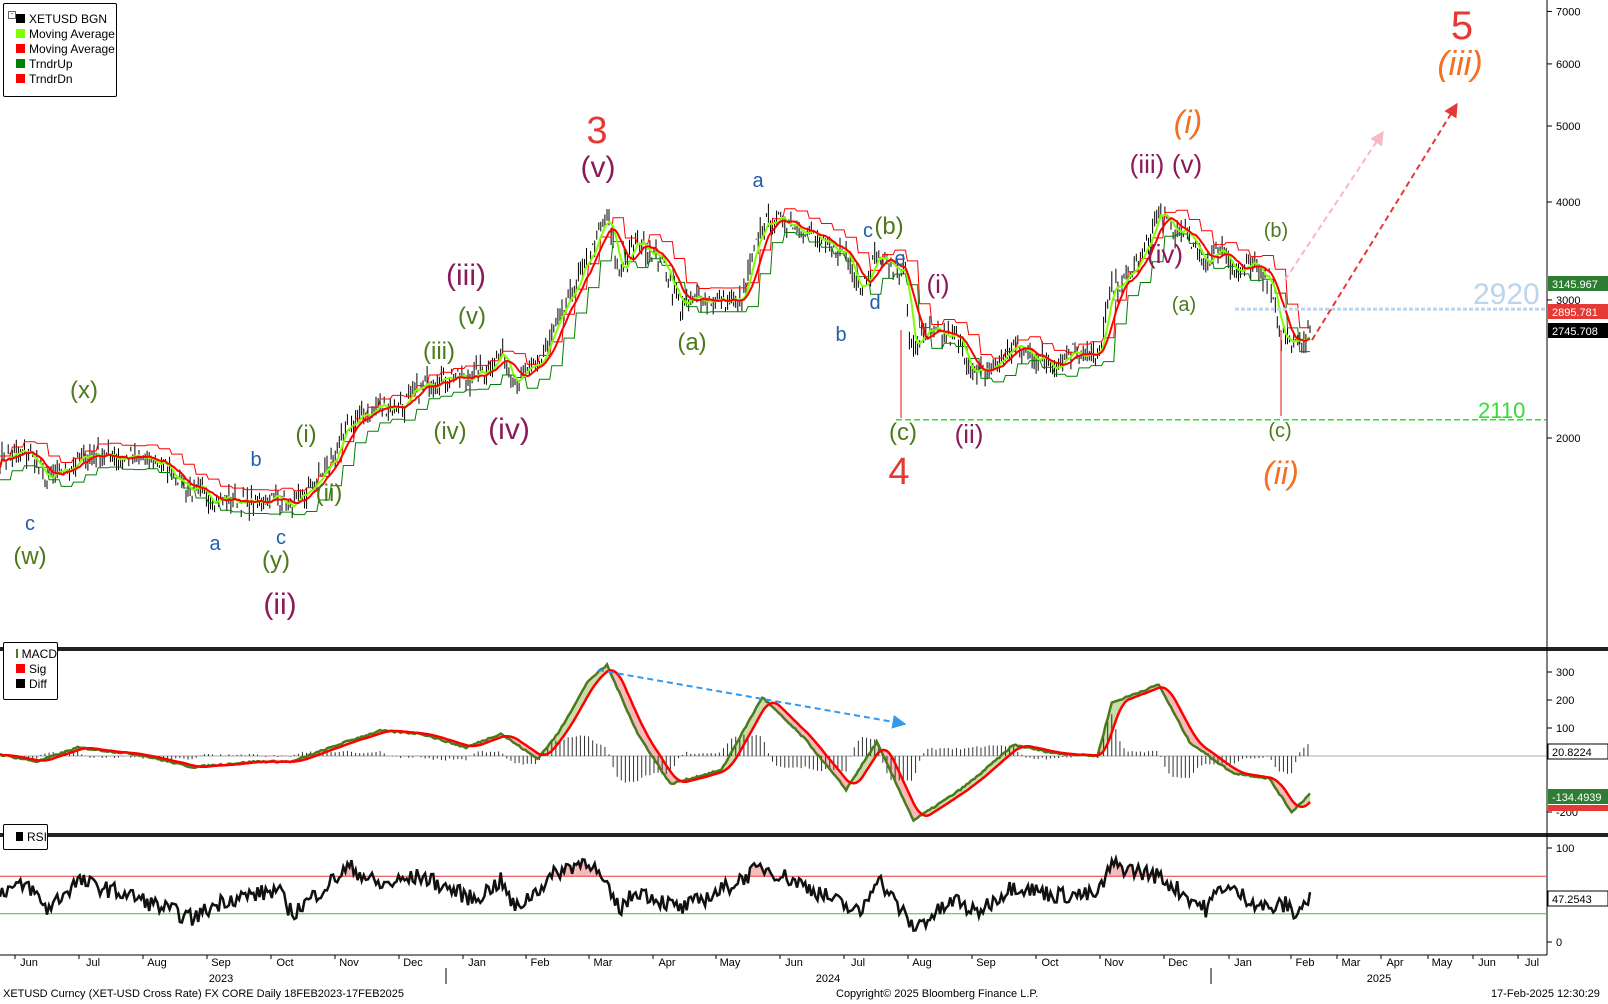 This screenshot has width=1608, height=1004. Describe the element at coordinates (221, 979) in the screenshot. I see `x-year-label: 2023` at that location.